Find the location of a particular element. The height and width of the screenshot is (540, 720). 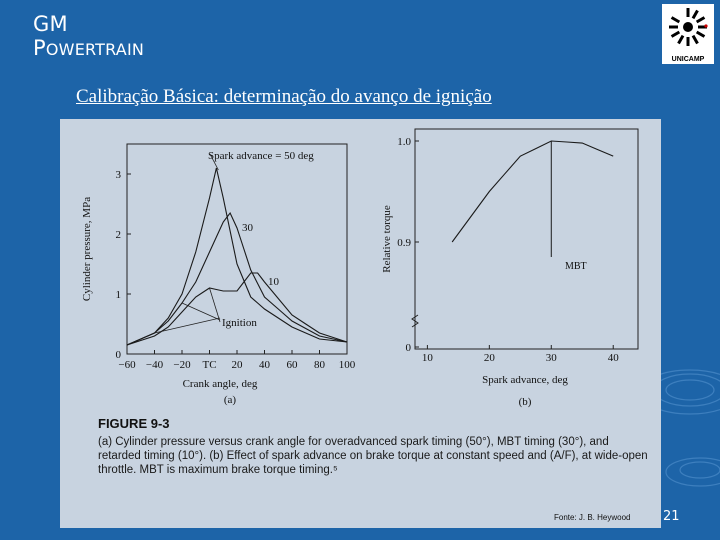

panel-b-xtick-label: 30 is located at coordinates (552, 358).